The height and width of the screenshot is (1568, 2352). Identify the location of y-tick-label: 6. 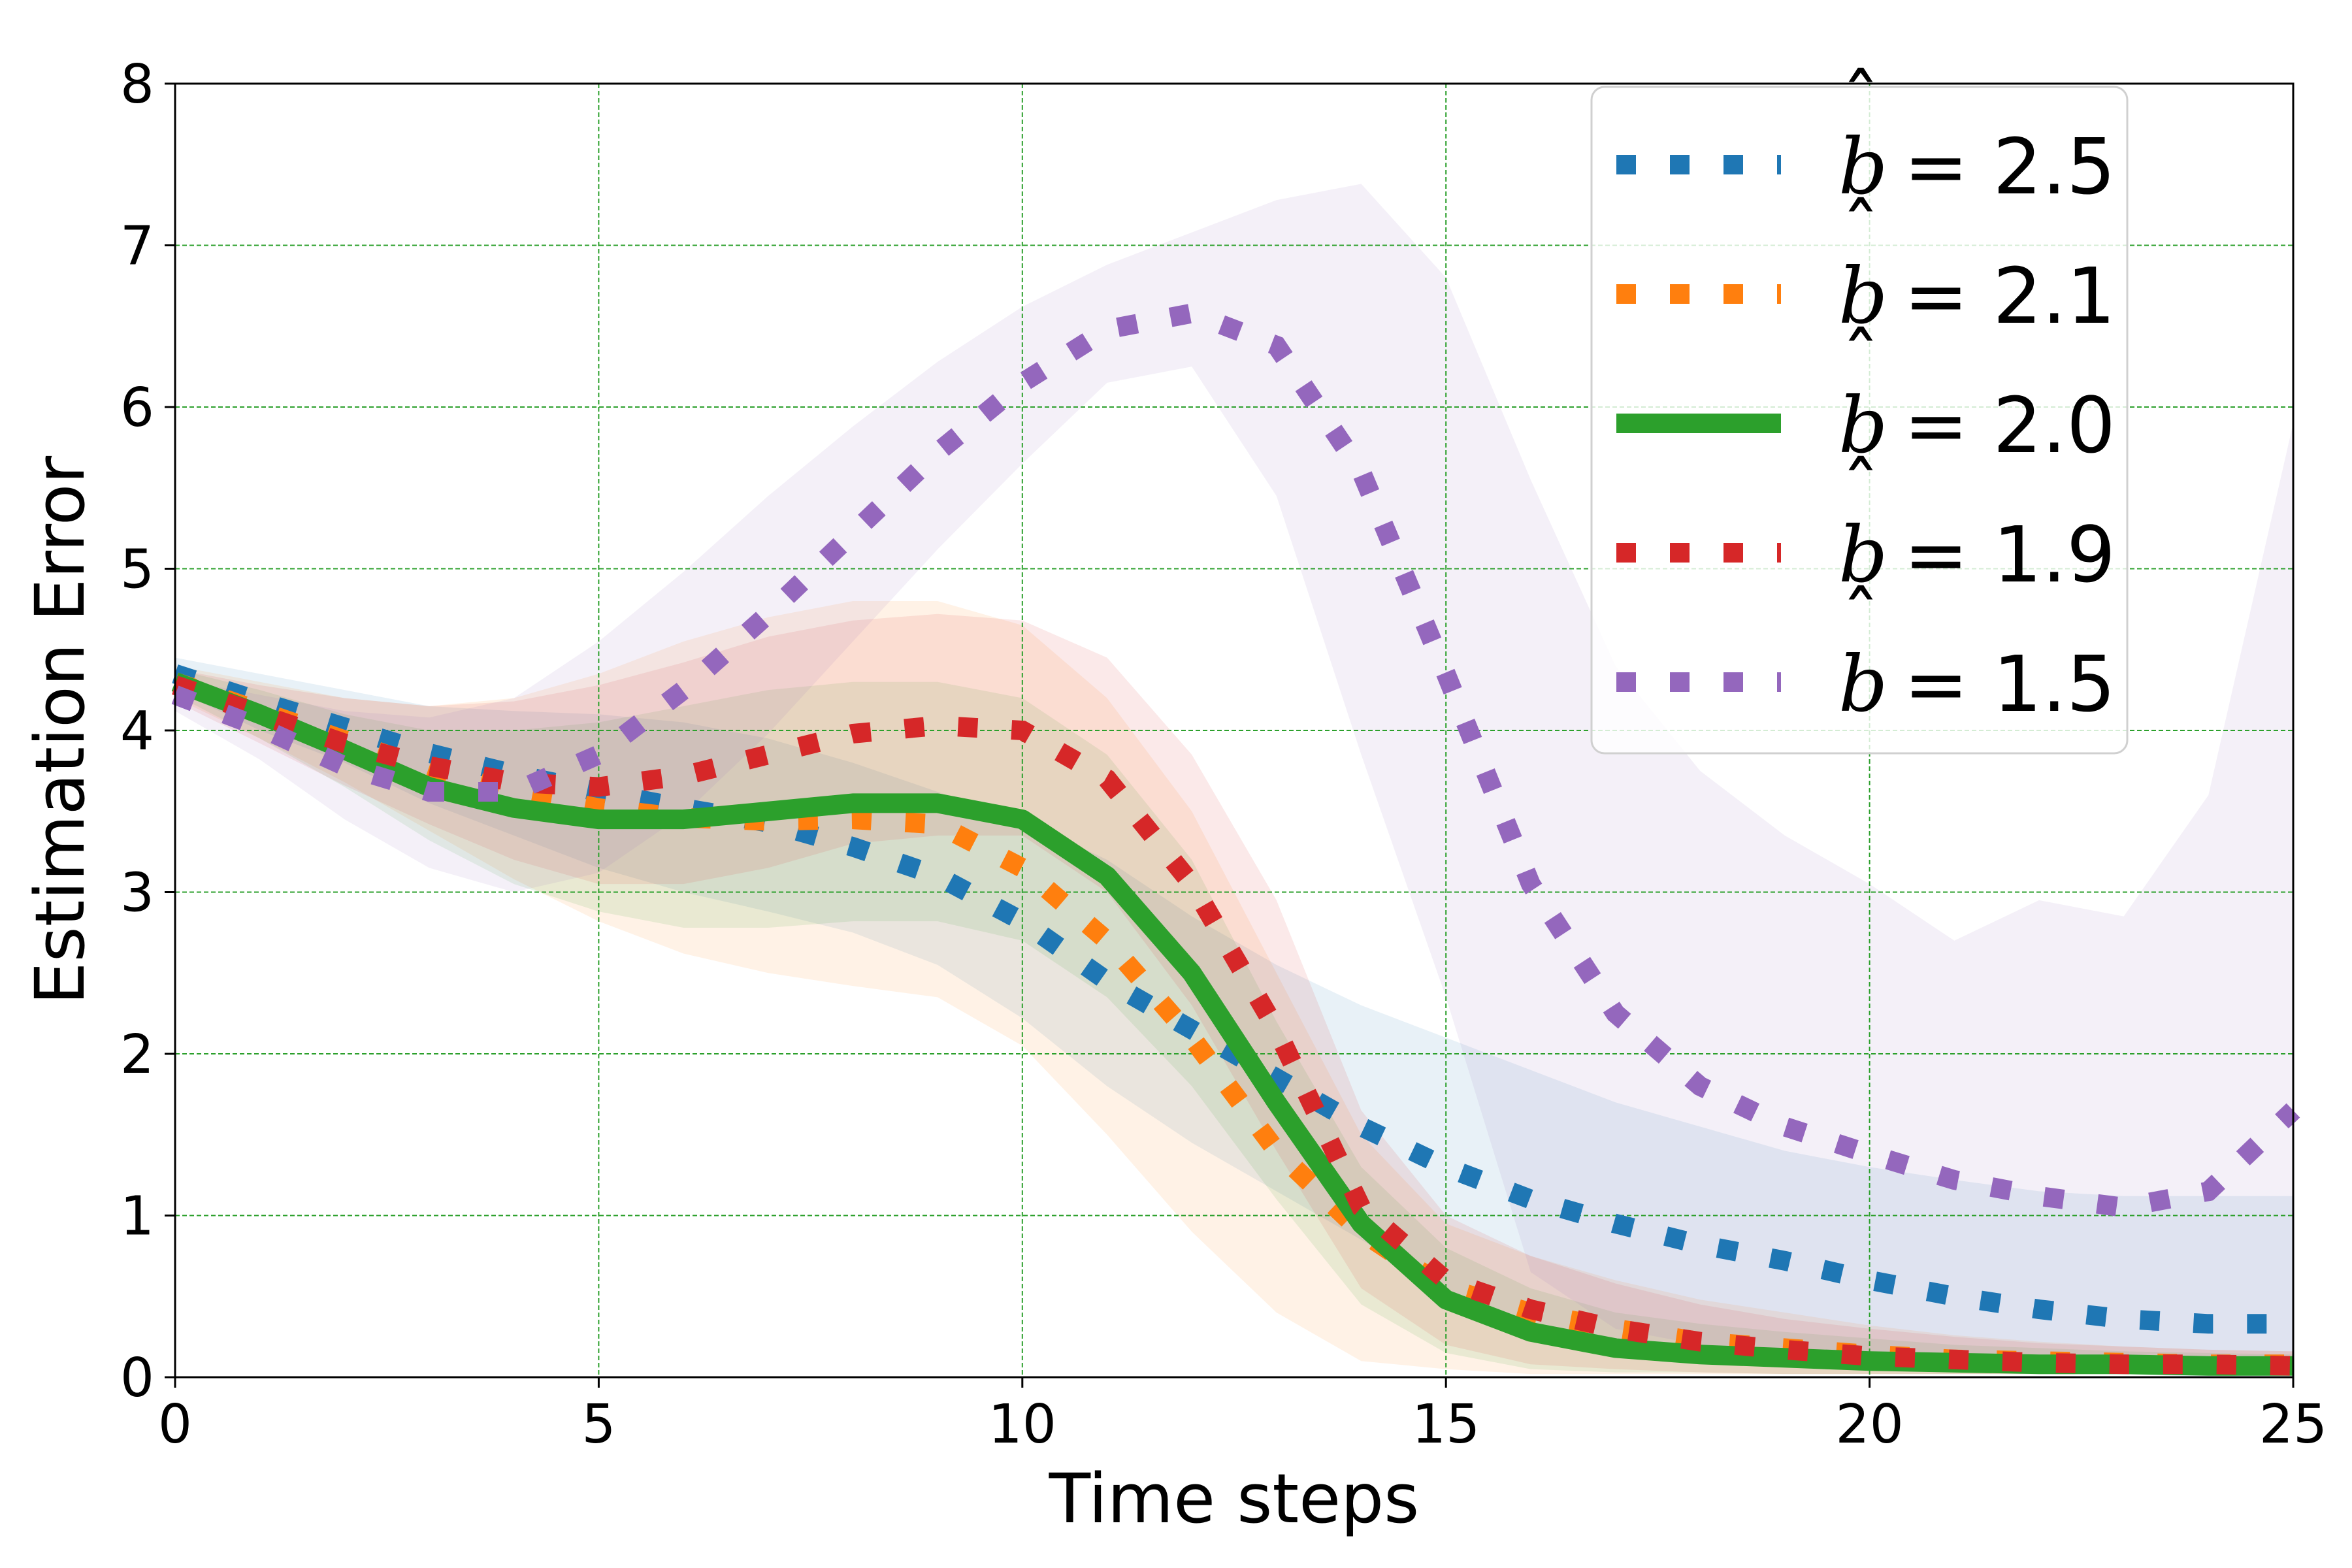
(137, 408).